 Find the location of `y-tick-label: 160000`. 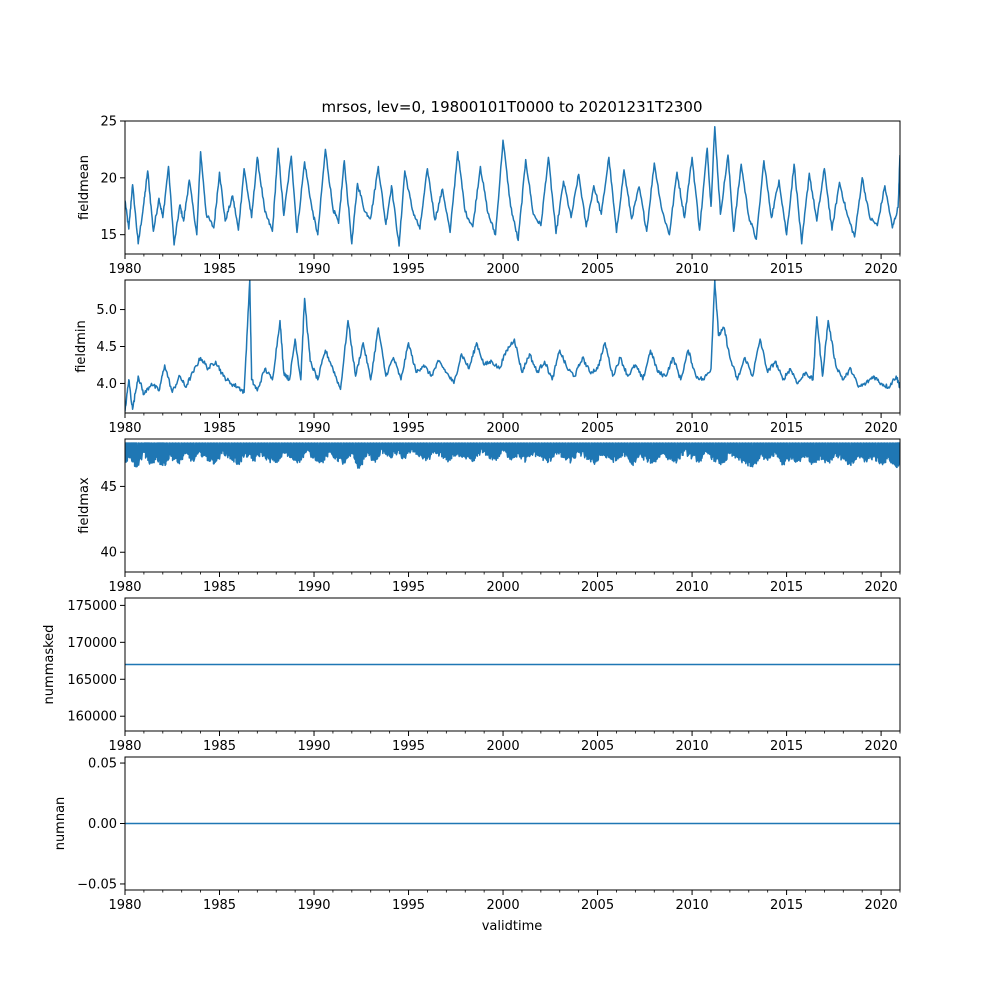

y-tick-label: 160000 is located at coordinates (92, 717).